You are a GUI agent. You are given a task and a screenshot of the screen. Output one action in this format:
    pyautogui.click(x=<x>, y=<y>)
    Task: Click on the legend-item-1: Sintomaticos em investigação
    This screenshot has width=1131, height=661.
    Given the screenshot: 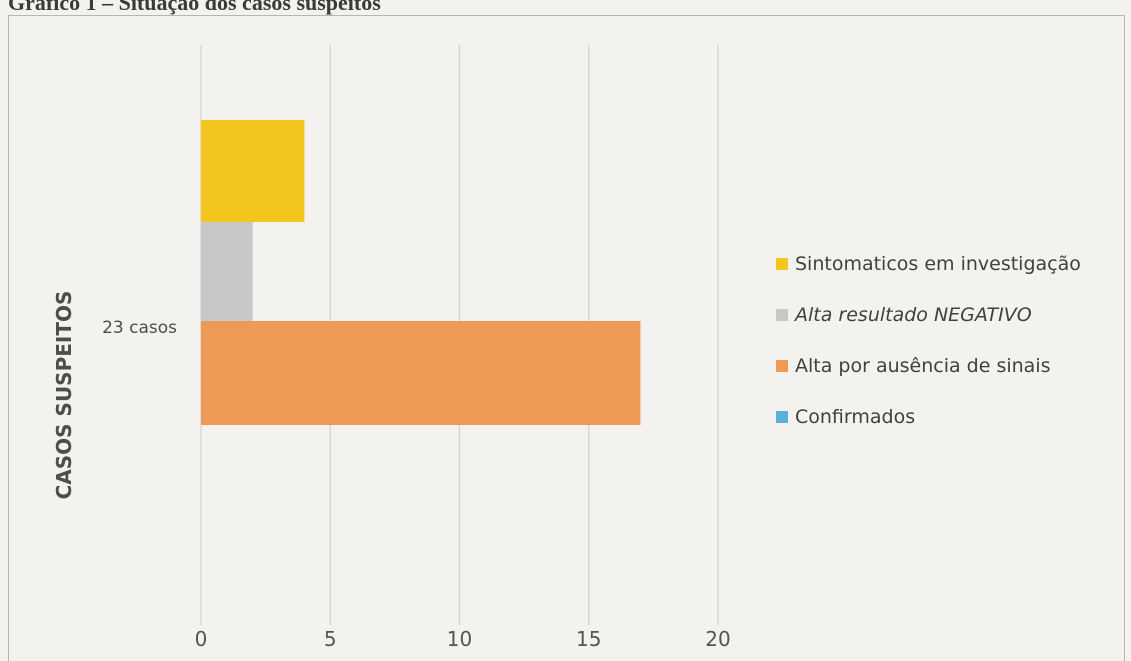 What is the action you would take?
    pyautogui.click(x=928, y=263)
    